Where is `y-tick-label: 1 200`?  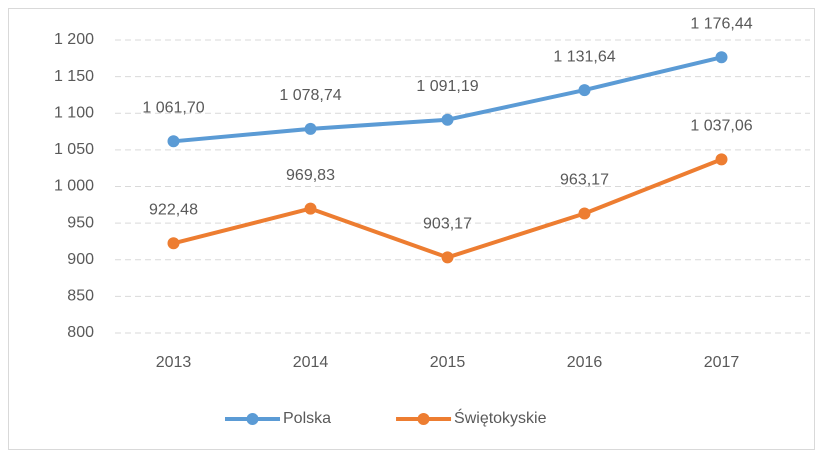
y-tick-label: 1 200 is located at coordinates (74, 39).